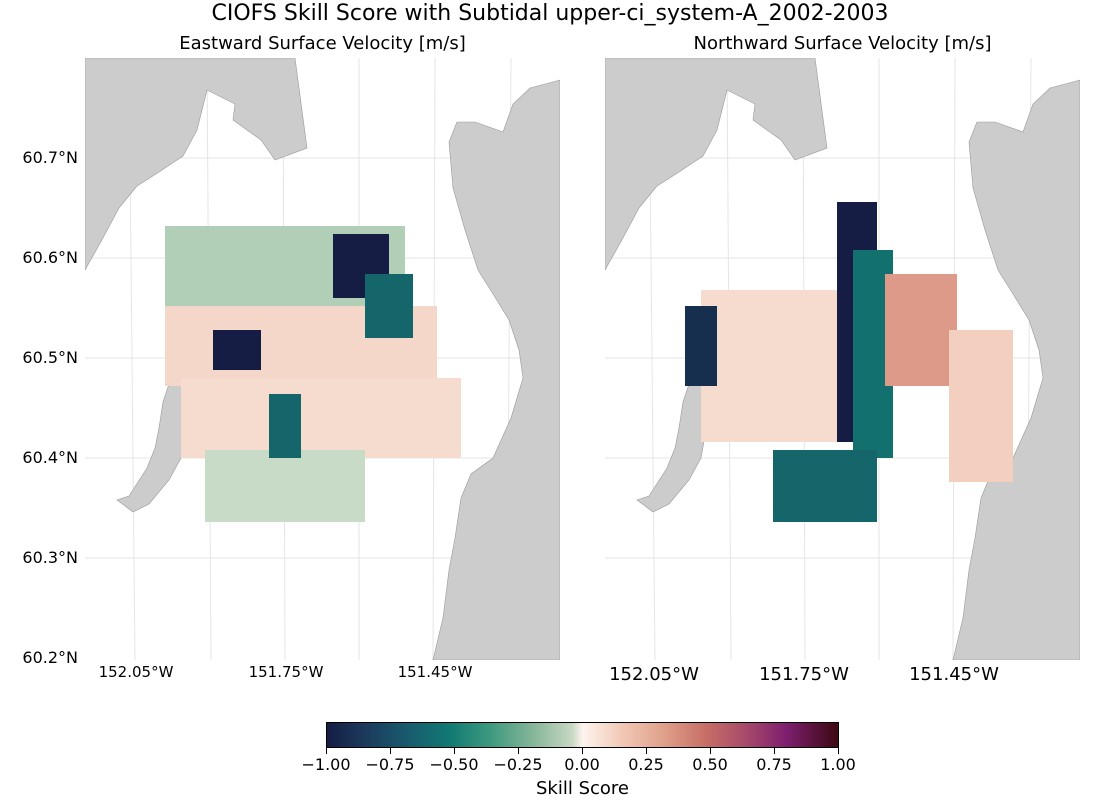 The width and height of the screenshot is (1100, 800). I want to click on colorbar-tick-label: −0.75, so click(390, 764).